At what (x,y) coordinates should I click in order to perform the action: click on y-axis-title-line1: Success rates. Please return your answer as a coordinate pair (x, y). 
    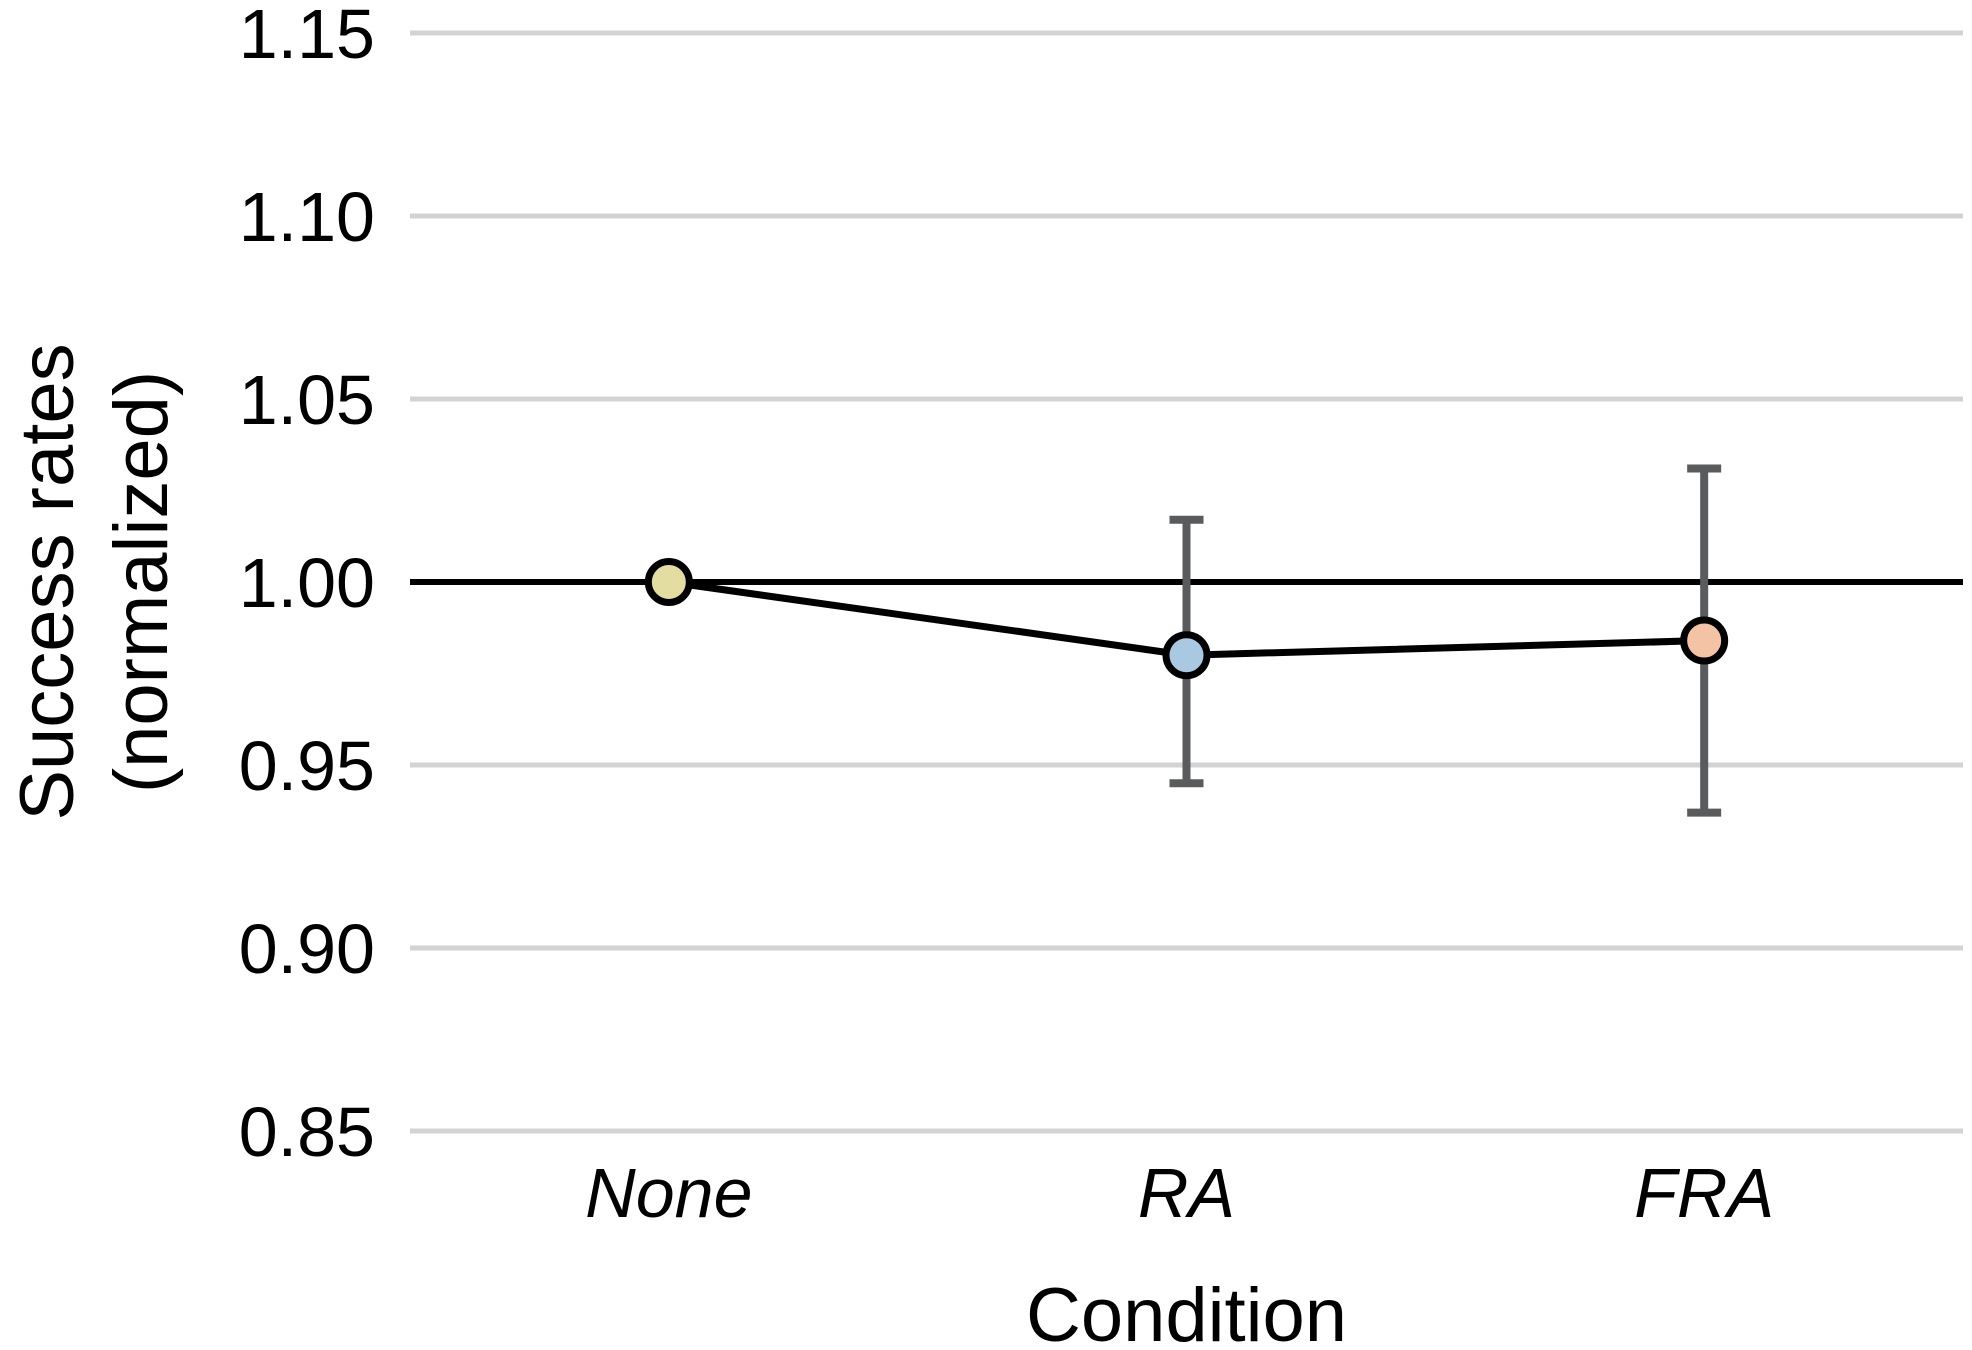
    Looking at the image, I should click on (47, 582).